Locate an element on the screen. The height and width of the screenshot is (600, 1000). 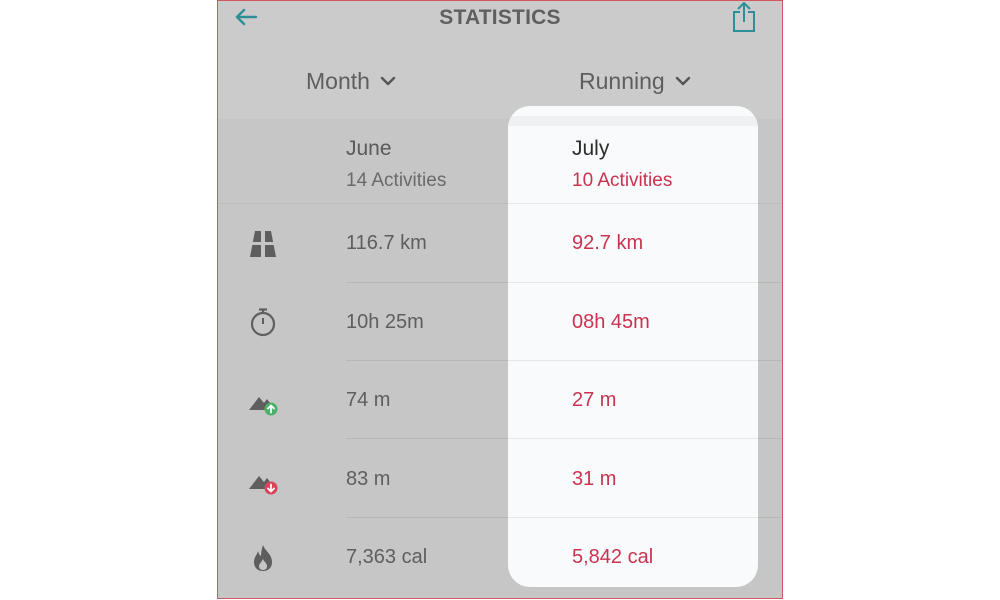
calories-flame-icon is located at coordinates (263, 558).